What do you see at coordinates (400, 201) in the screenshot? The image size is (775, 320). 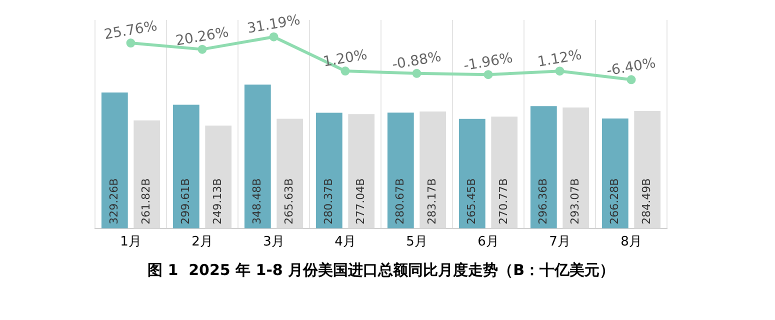 I see `data-label: 280.67B` at bounding box center [400, 201].